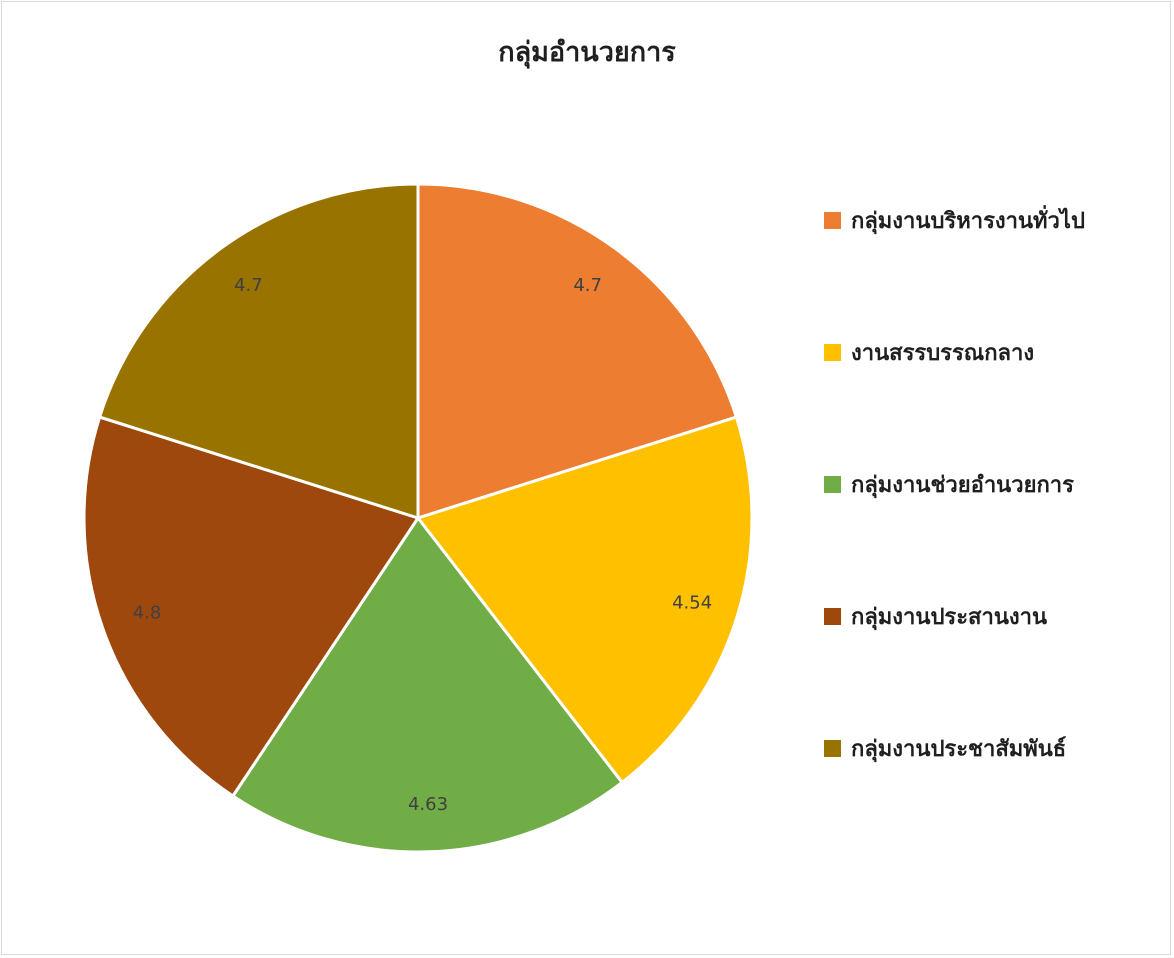 The height and width of the screenshot is (958, 1174). Describe the element at coordinates (585, 599) in the screenshot. I see `pie-slice-central-records` at that location.